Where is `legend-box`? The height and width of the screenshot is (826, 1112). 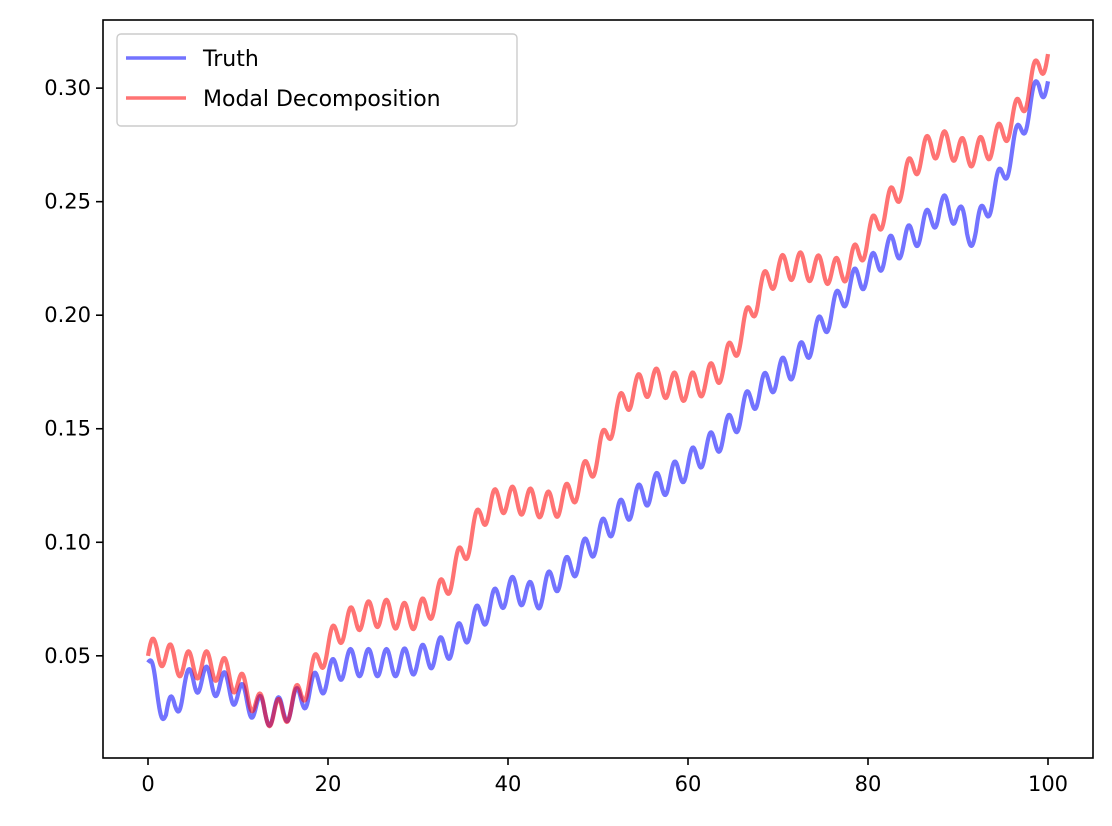 legend-box is located at coordinates (317, 80).